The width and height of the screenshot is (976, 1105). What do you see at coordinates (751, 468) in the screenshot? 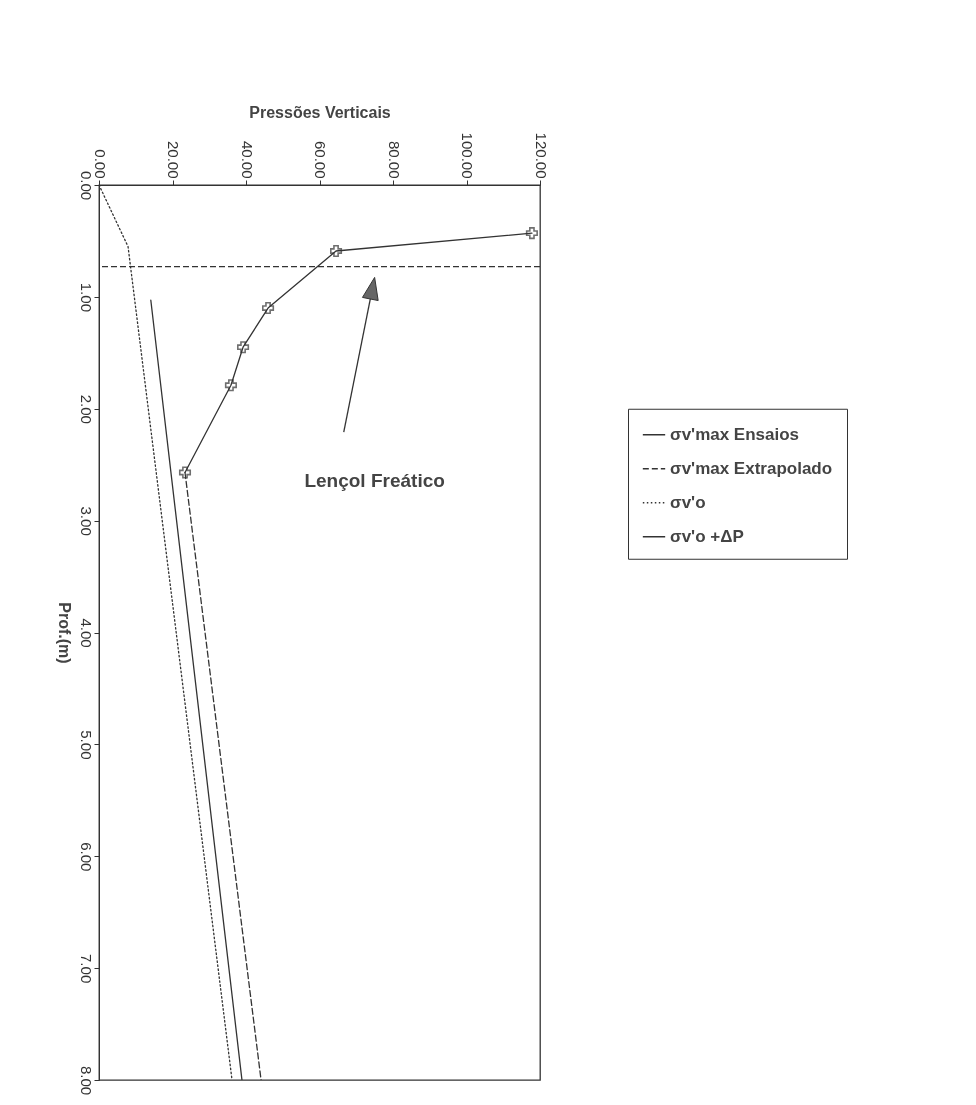
I see `legend-label: σv'max Extrapolado` at bounding box center [751, 468].